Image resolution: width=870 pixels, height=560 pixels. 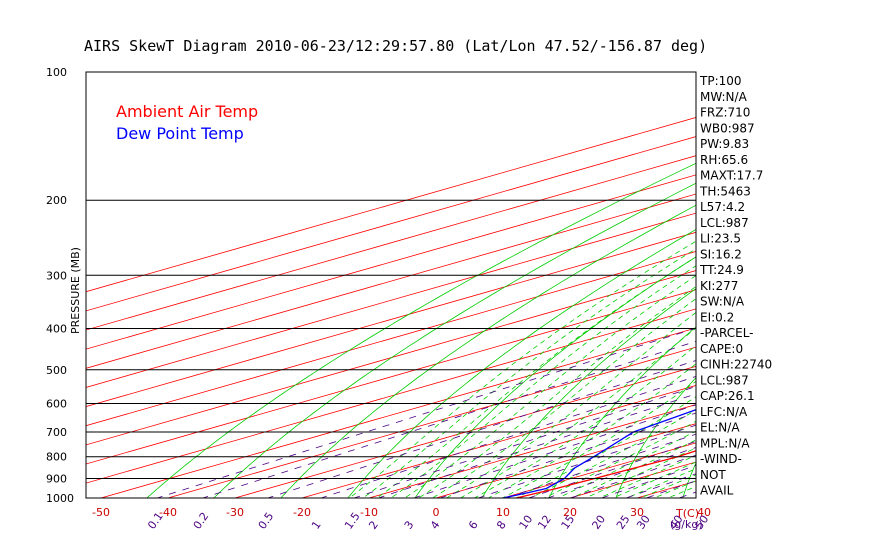 I want to click on index-item: MPL:N/A, so click(x=725, y=443).